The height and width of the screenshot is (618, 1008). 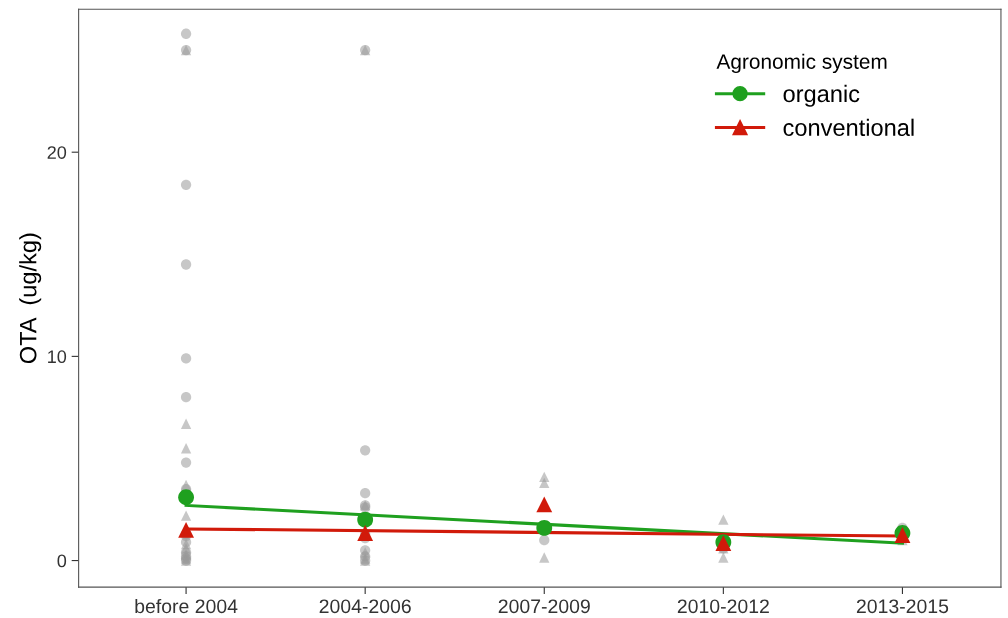 I want to click on x-tick-label: 2004-2006, so click(x=365, y=606).